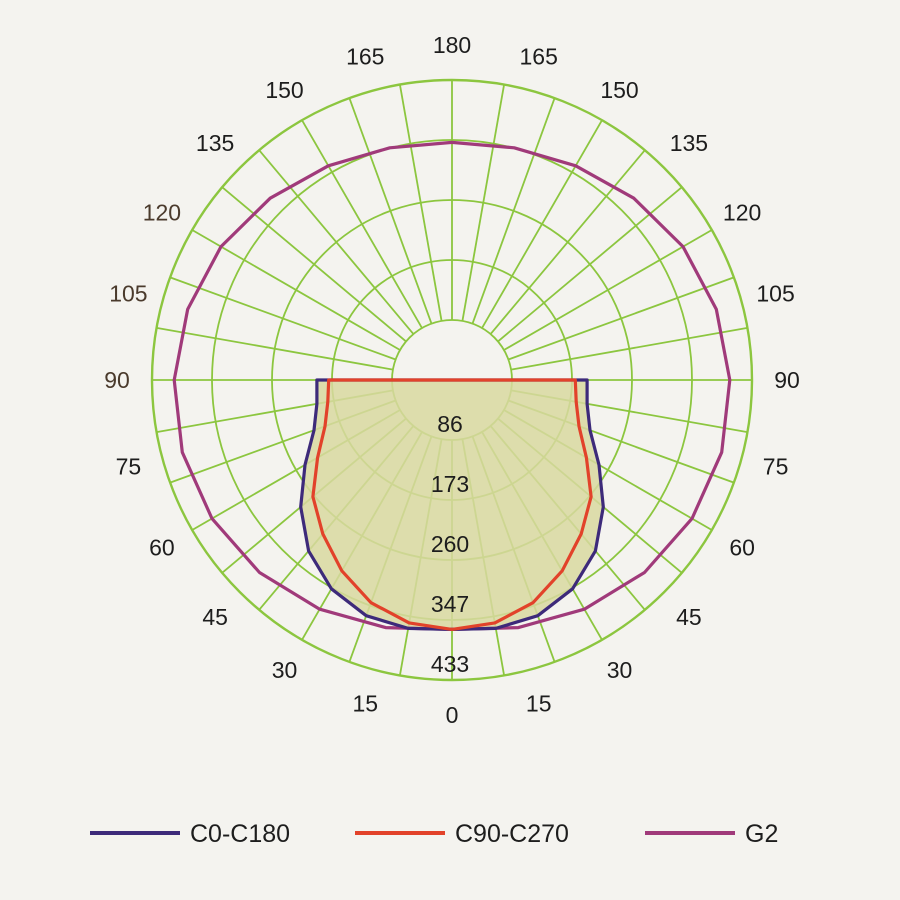 This screenshot has height=900, width=900. Describe the element at coordinates (450, 484) in the screenshot. I see `radial-tick-label: 173` at that location.